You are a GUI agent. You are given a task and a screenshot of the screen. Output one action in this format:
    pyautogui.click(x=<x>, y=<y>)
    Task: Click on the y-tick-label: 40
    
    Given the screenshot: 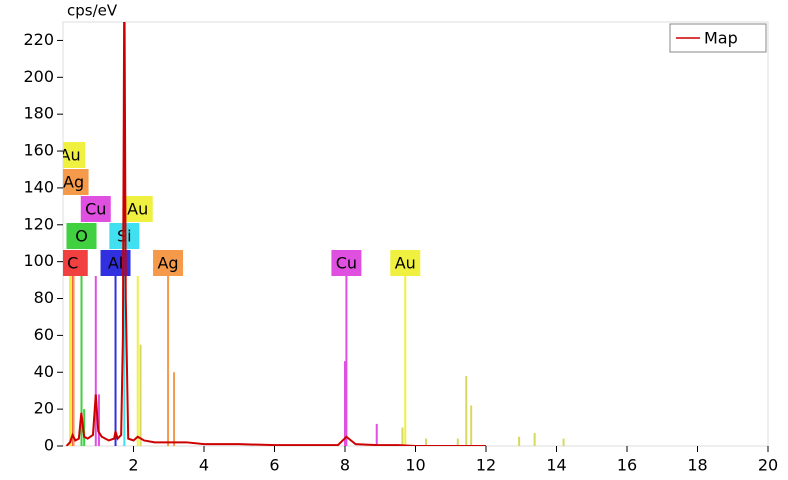 What is the action you would take?
    pyautogui.click(x=44, y=371)
    